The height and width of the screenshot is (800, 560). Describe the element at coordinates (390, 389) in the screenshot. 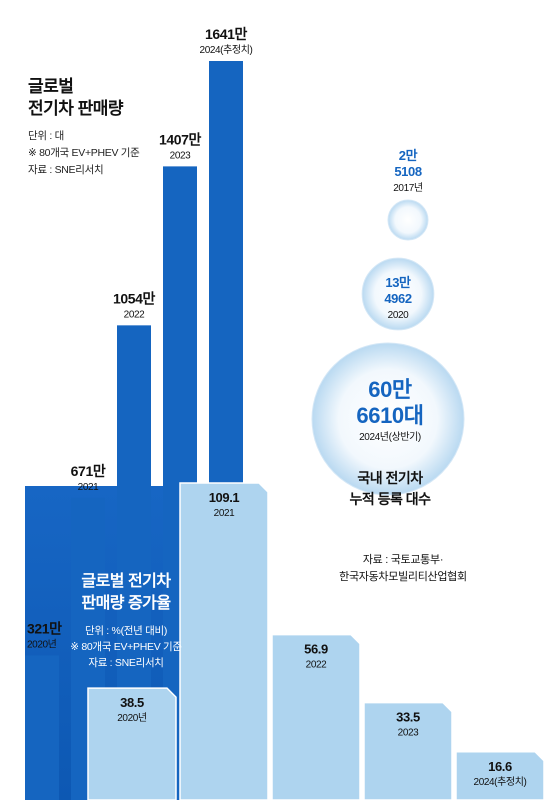

I see `domestic-value-label-2a: 60만` at that location.